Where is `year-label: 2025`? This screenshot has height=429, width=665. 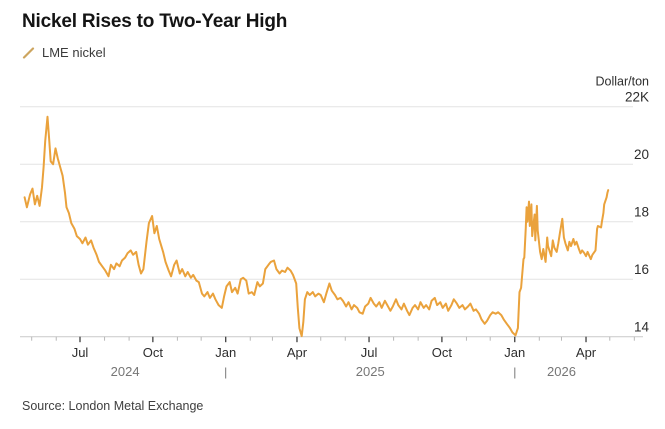 year-label: 2025 is located at coordinates (370, 371).